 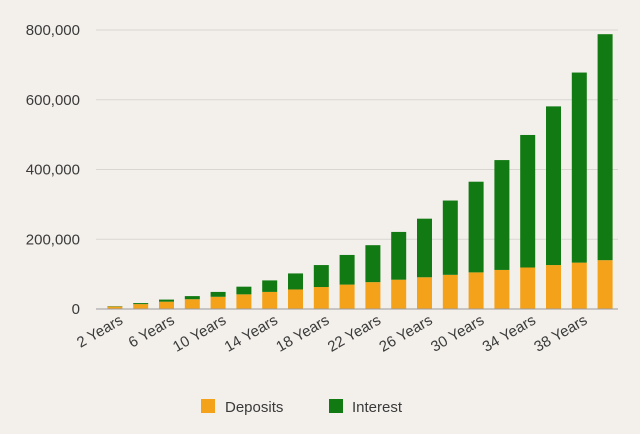 I want to click on legend-label-deposits: Deposits, so click(x=254, y=407).